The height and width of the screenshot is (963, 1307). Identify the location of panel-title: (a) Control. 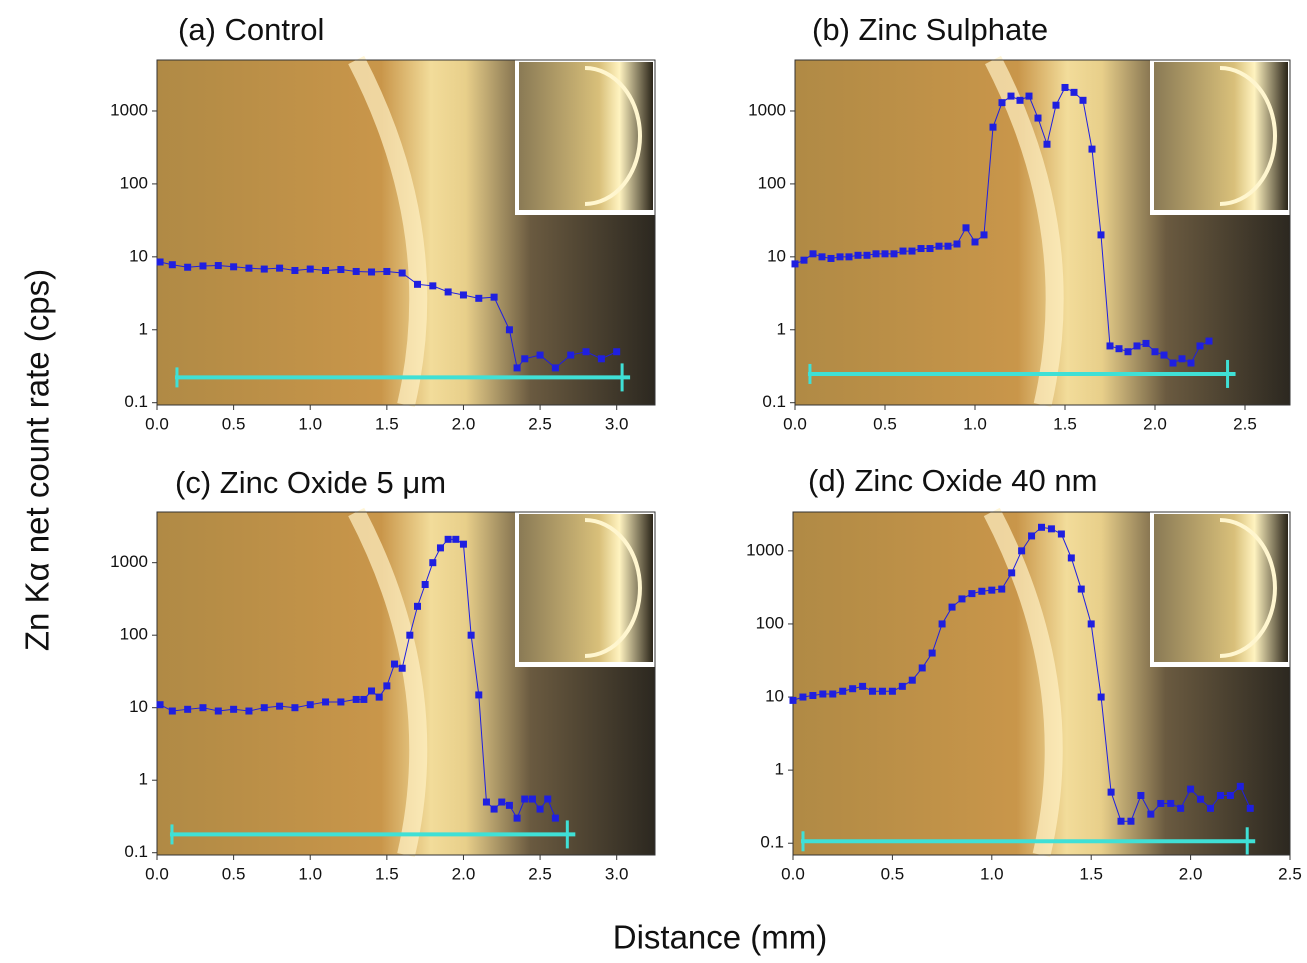
(251, 29).